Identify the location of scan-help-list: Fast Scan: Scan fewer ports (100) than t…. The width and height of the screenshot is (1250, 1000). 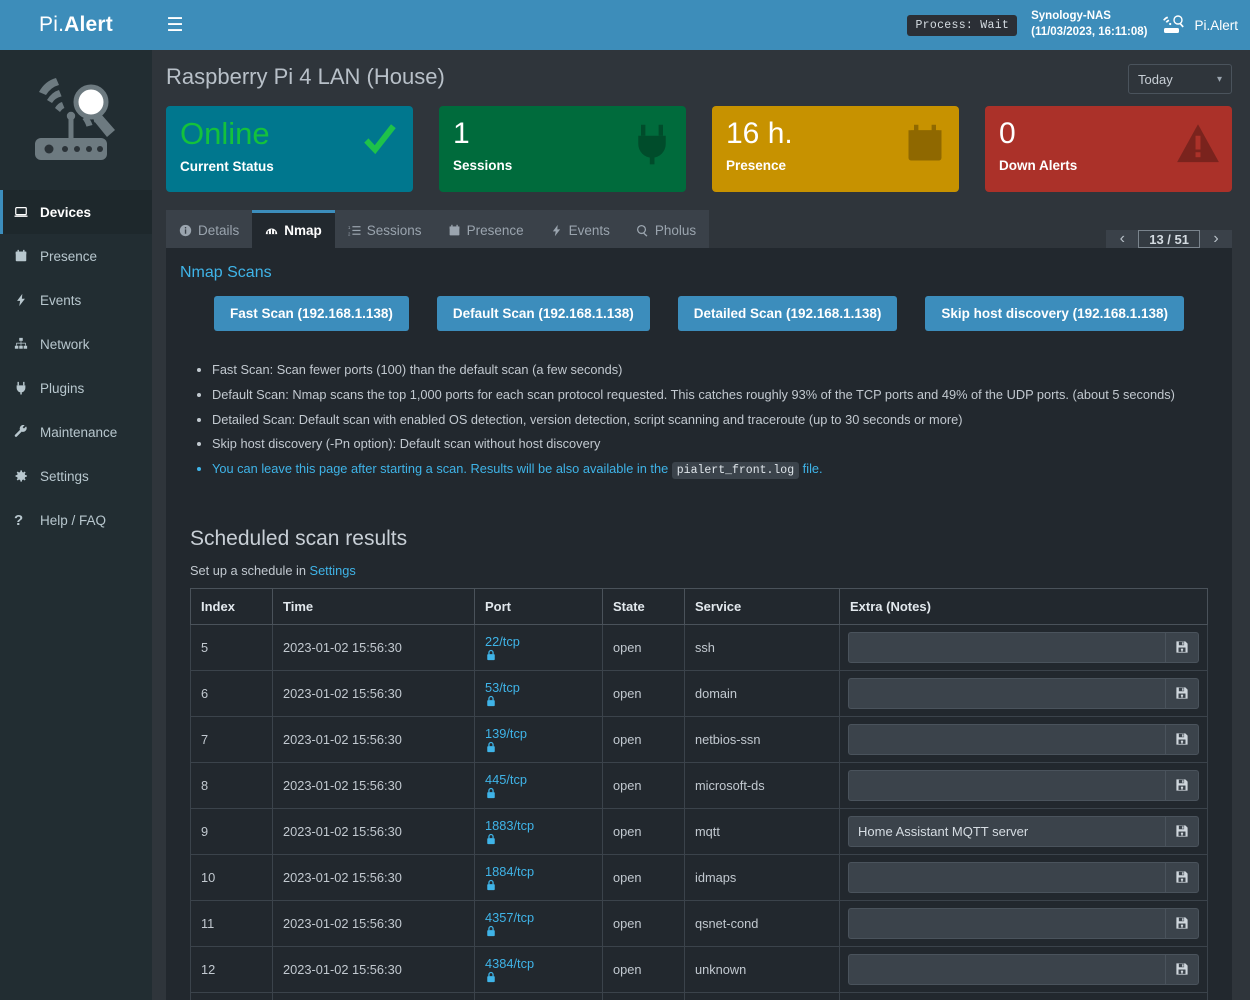
(716, 420).